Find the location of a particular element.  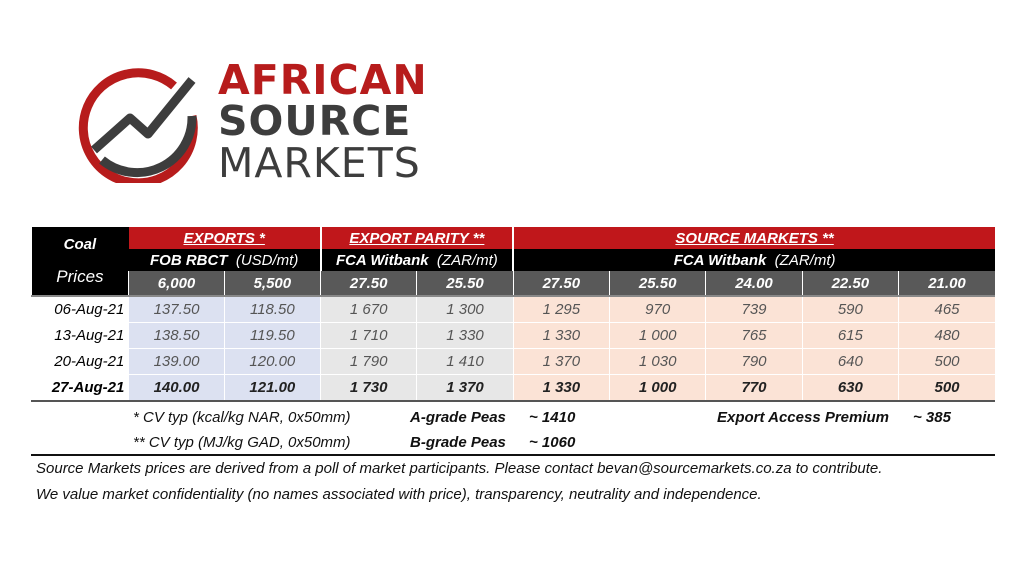

company-logo: AFRICAN SOURCE MARKETS is located at coordinates (258, 121).